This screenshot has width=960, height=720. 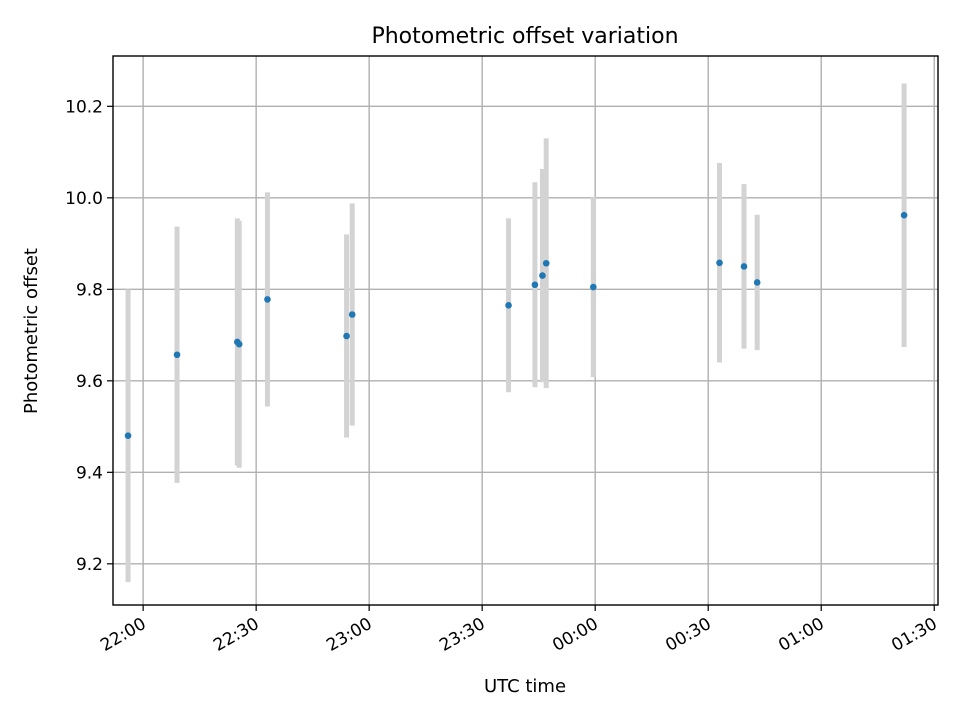 What do you see at coordinates (801, 635) in the screenshot?
I see `x-tick-label: 01:00` at bounding box center [801, 635].